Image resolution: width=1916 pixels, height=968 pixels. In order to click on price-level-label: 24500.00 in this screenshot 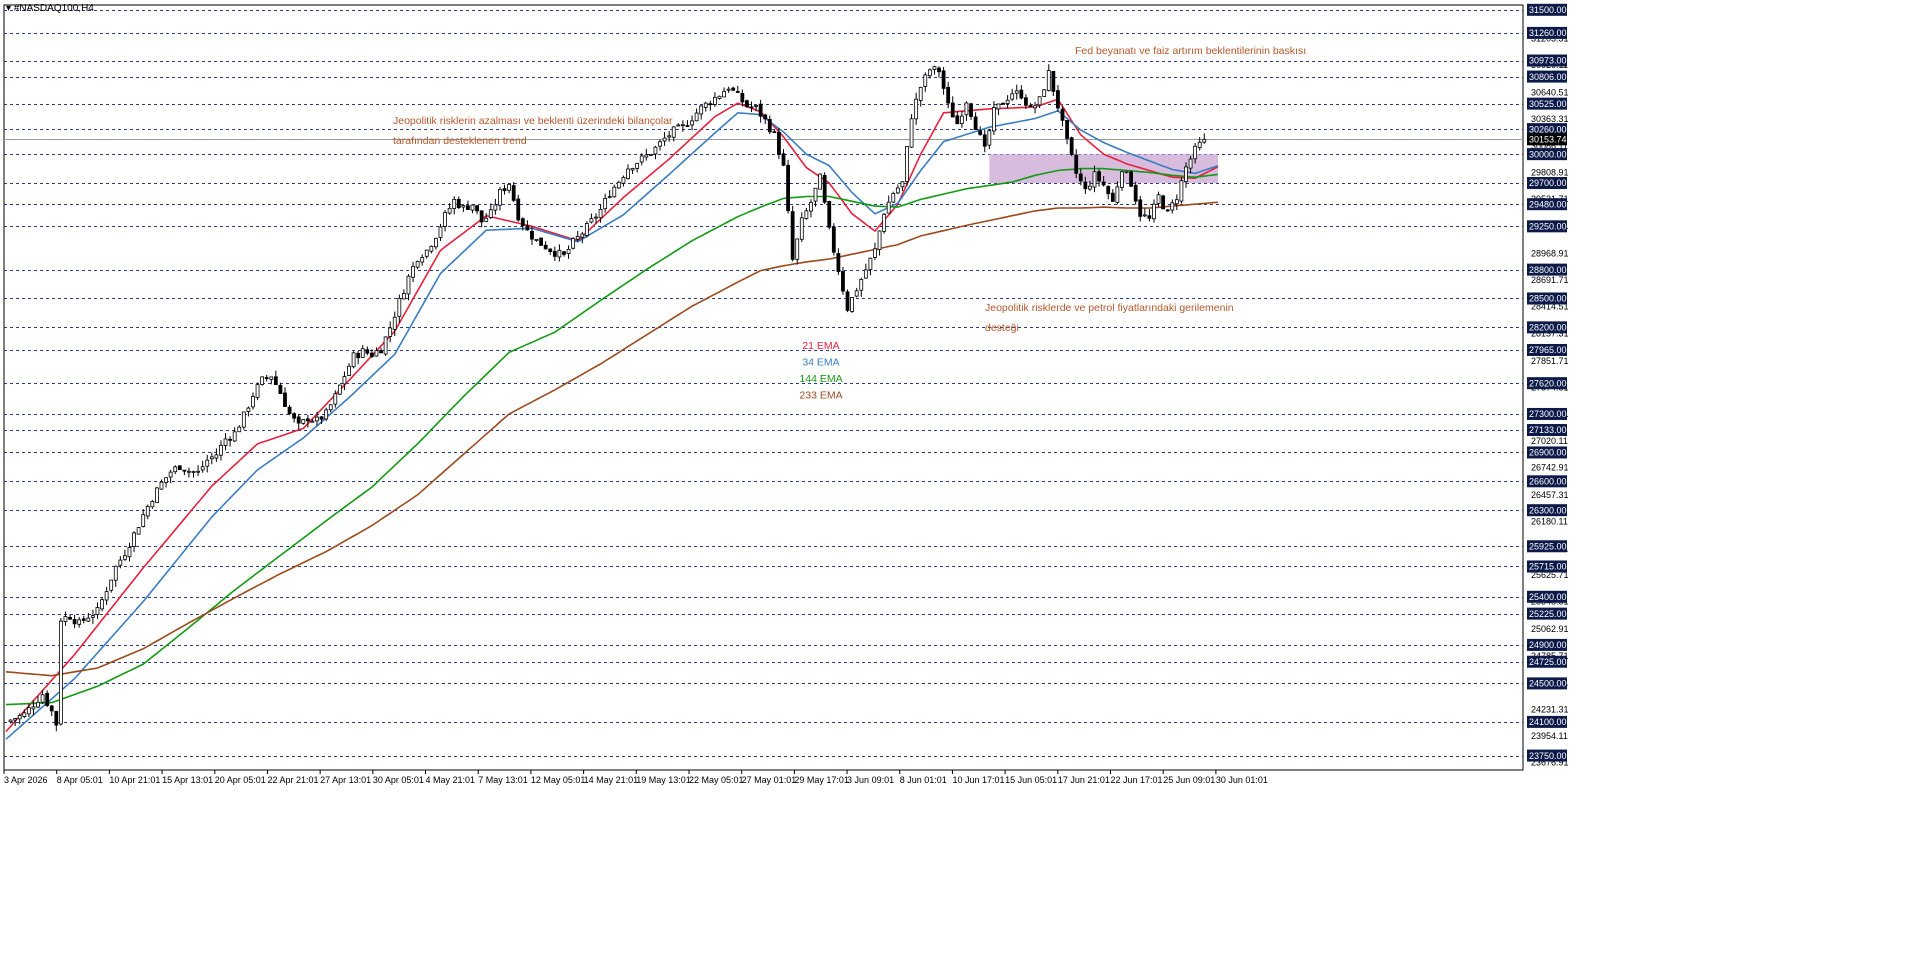, I will do `click(1547, 683)`.